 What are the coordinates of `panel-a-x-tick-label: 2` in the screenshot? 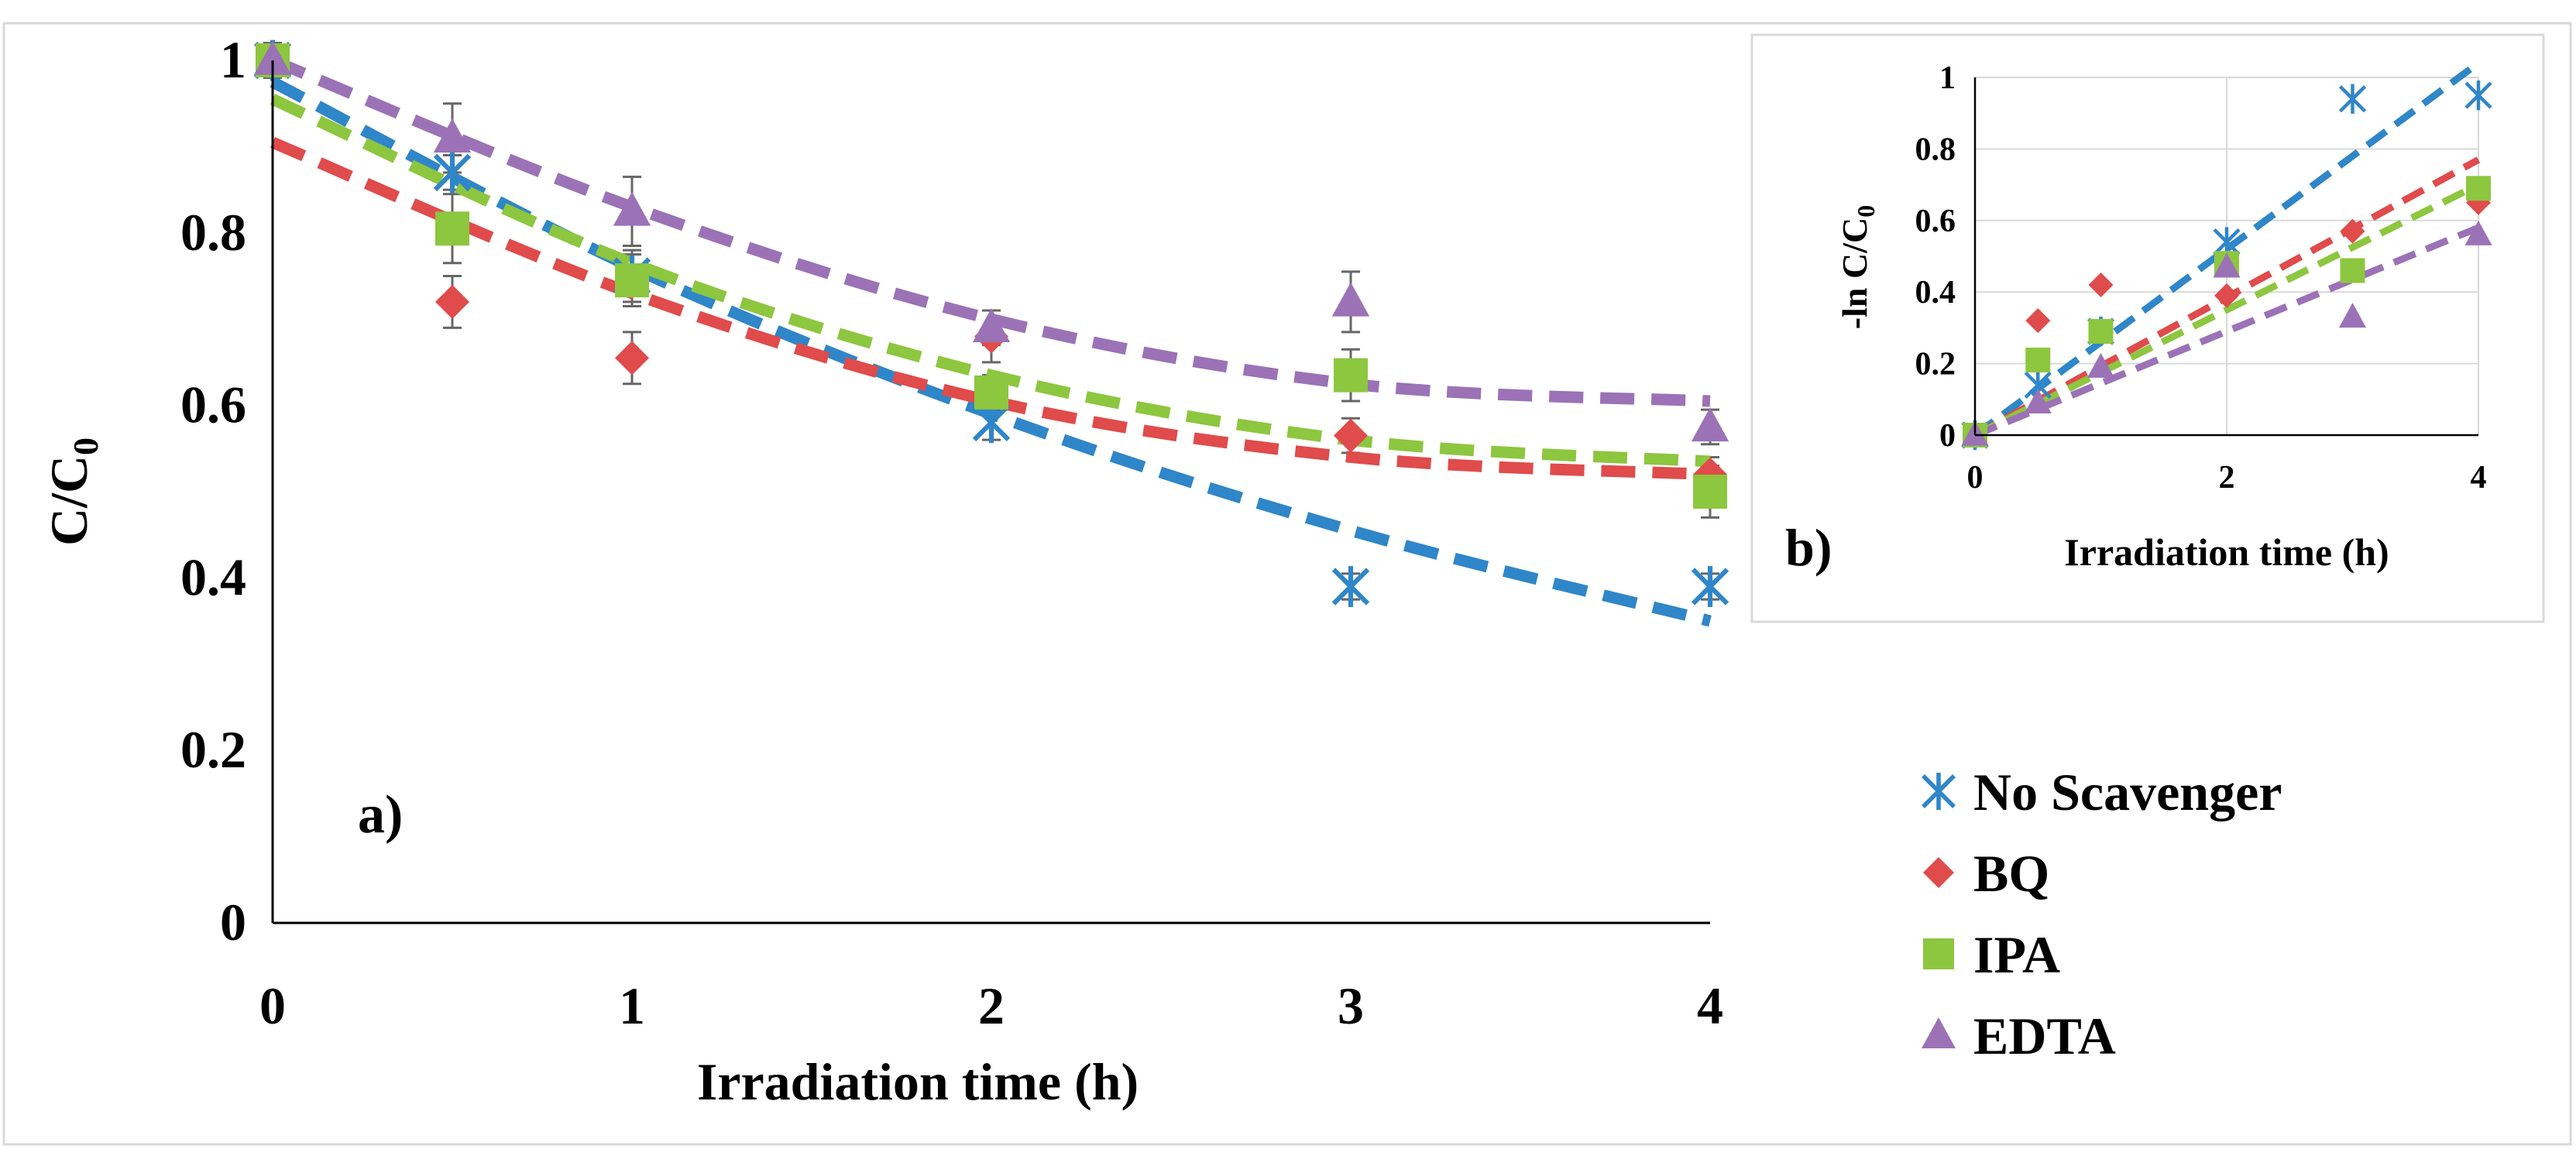 It's located at (991, 1005).